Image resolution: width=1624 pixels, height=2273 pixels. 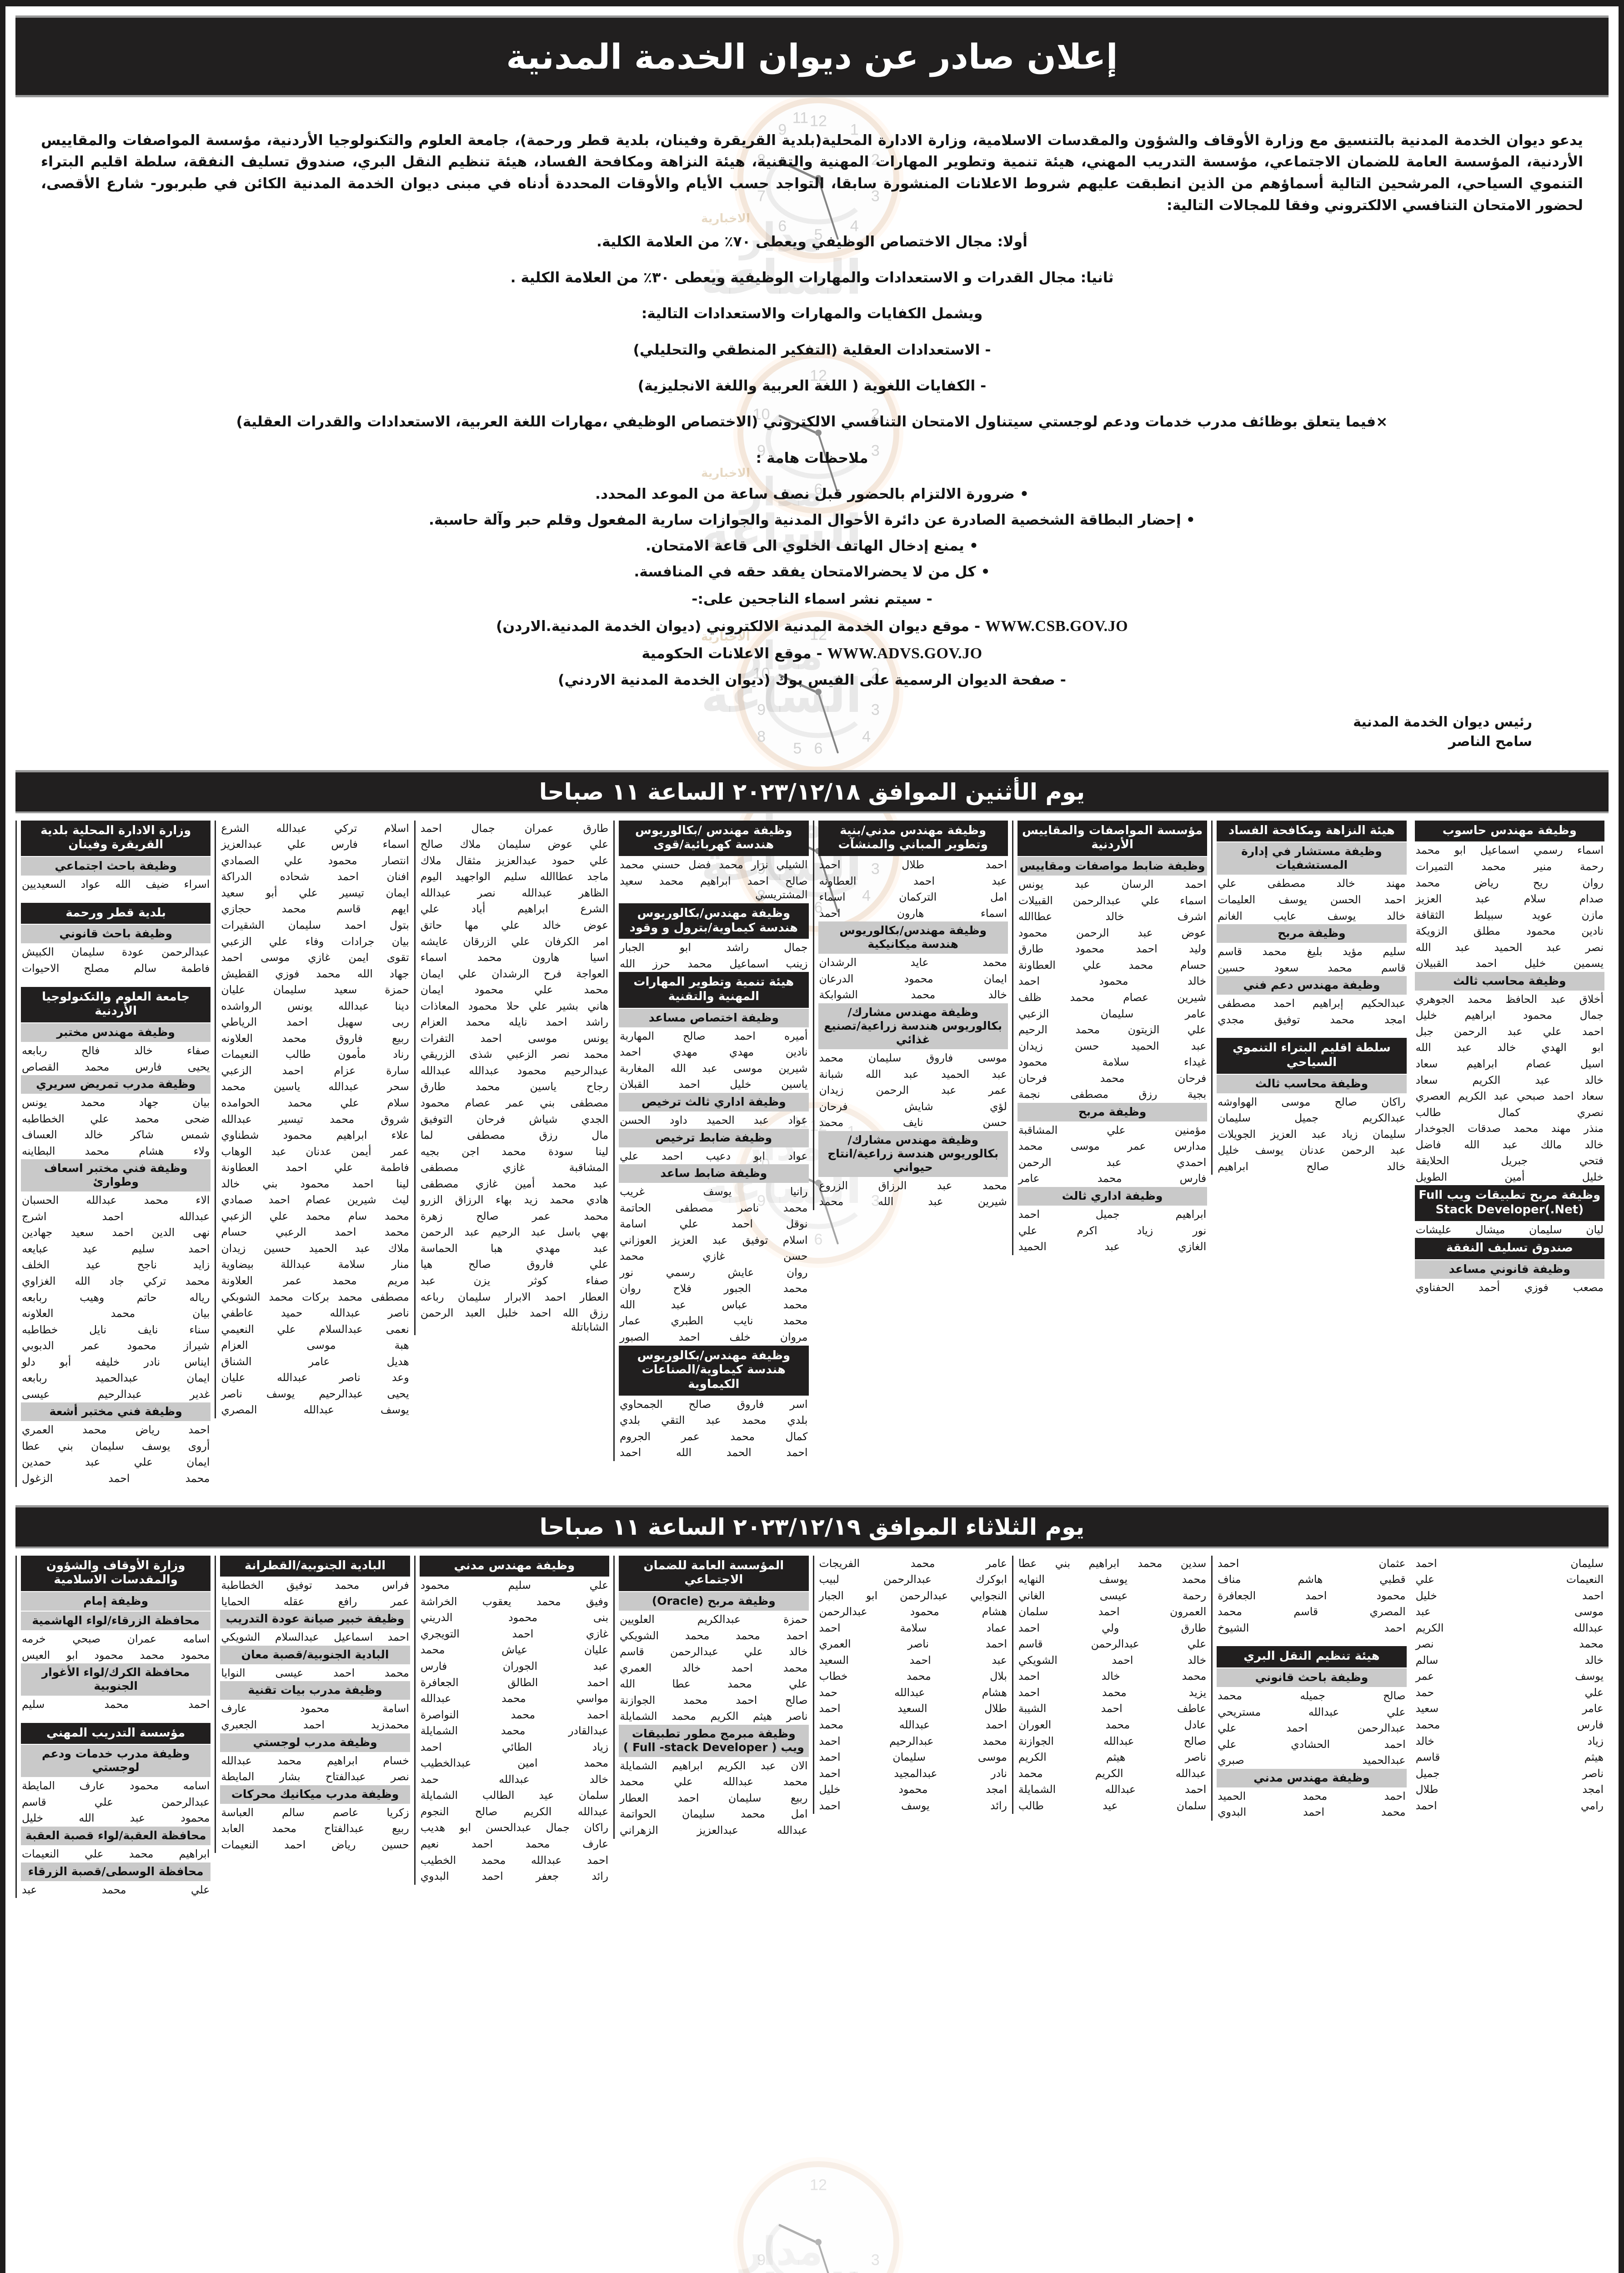 What do you see at coordinates (1509, 1015) in the screenshot?
I see `candidate-name: جمال محمود ابراهيم خليل` at bounding box center [1509, 1015].